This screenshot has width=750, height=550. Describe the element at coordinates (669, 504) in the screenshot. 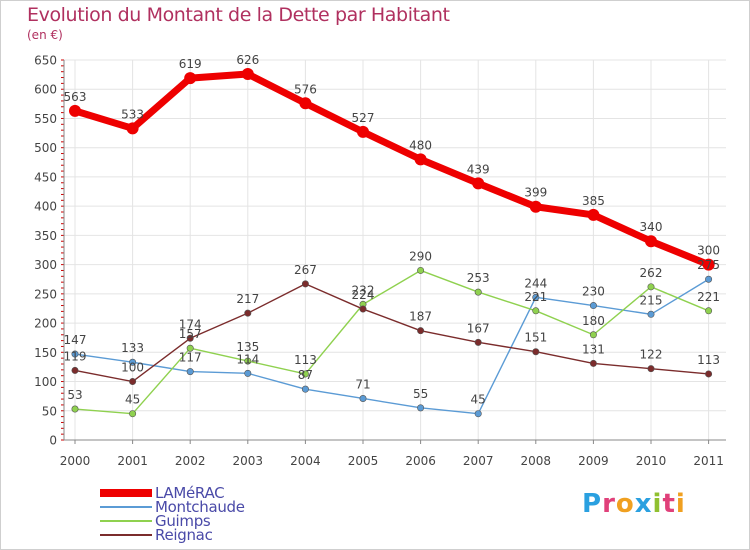

I see `logo-letter: t` at that location.